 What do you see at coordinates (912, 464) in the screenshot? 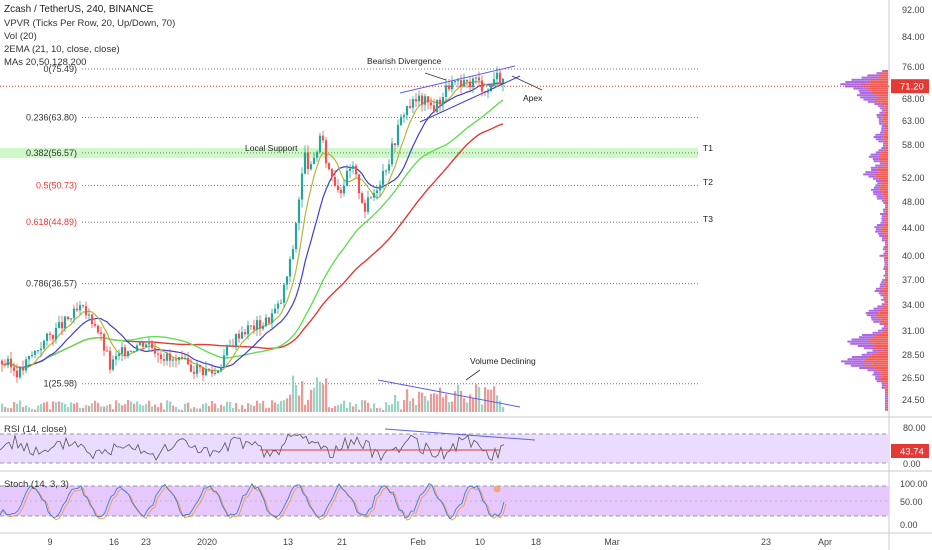
I see `rsi-tick-label: 0.00` at bounding box center [912, 464].